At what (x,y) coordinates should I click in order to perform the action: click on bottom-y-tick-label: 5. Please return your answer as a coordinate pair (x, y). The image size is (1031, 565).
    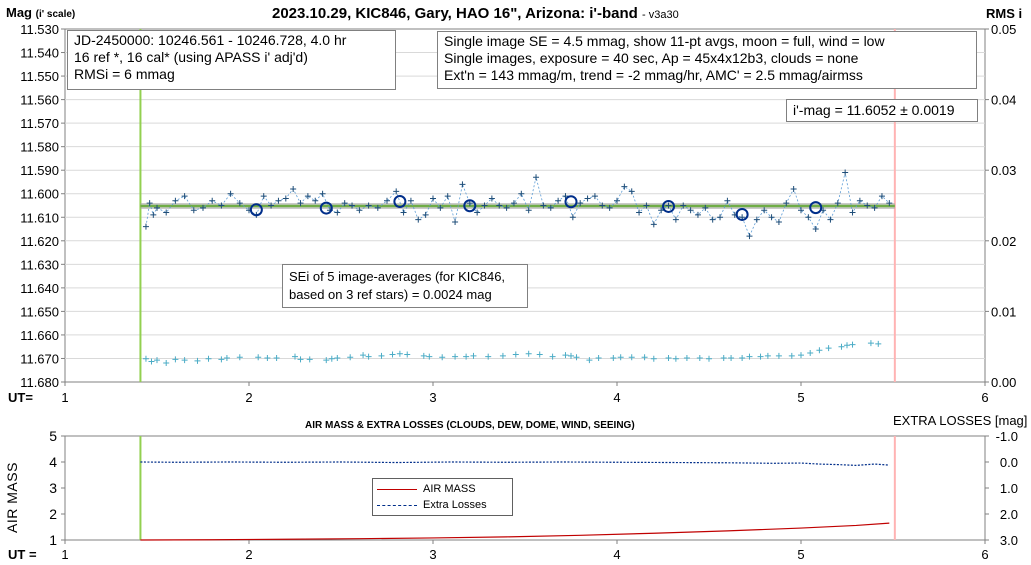
    Looking at the image, I should click on (53, 436).